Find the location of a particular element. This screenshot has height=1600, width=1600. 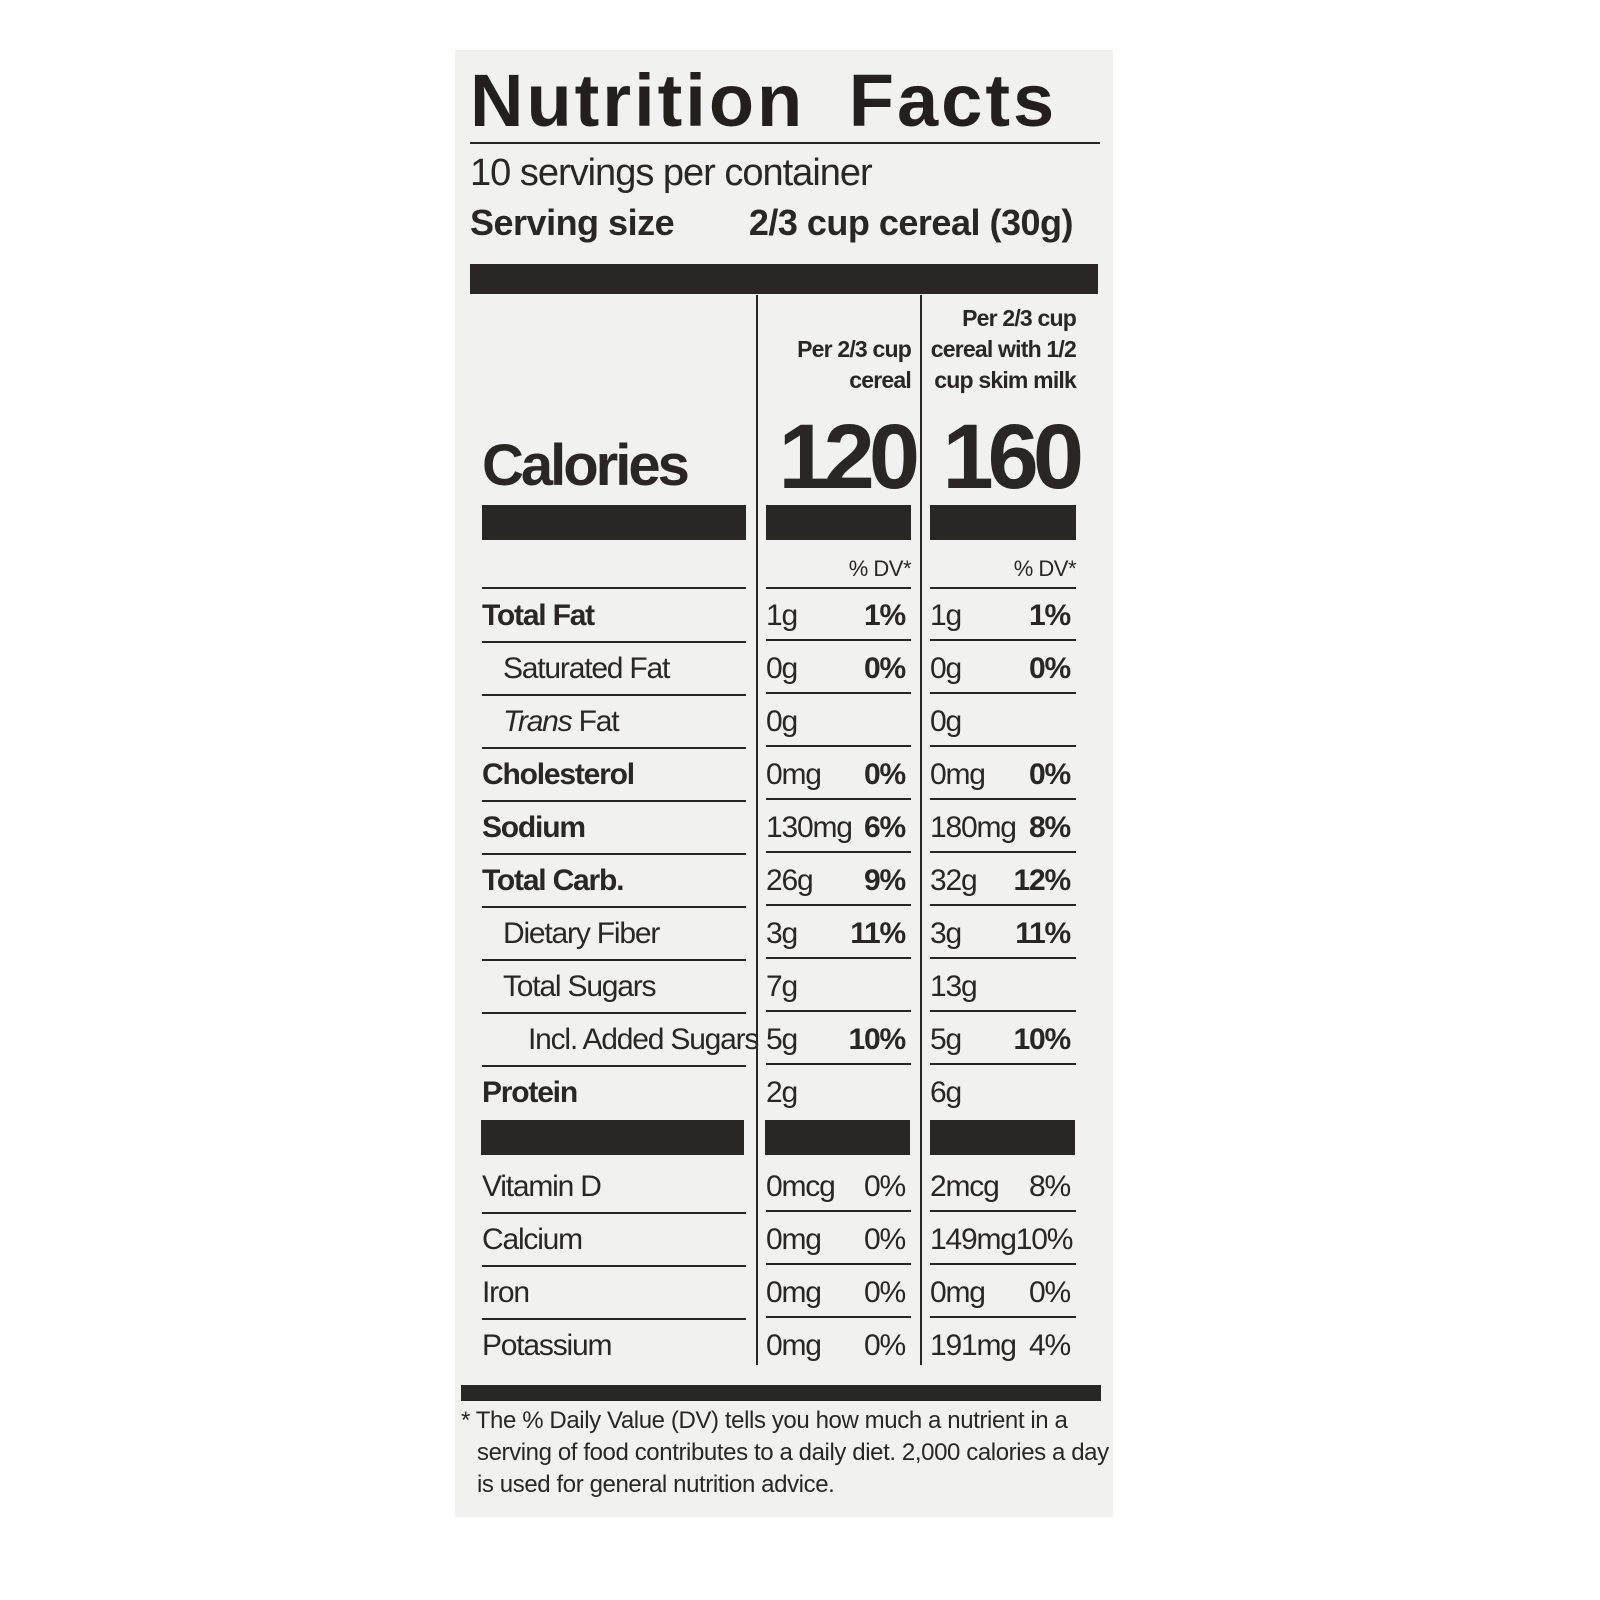

percent-dv: 1% is located at coordinates (1050, 615).